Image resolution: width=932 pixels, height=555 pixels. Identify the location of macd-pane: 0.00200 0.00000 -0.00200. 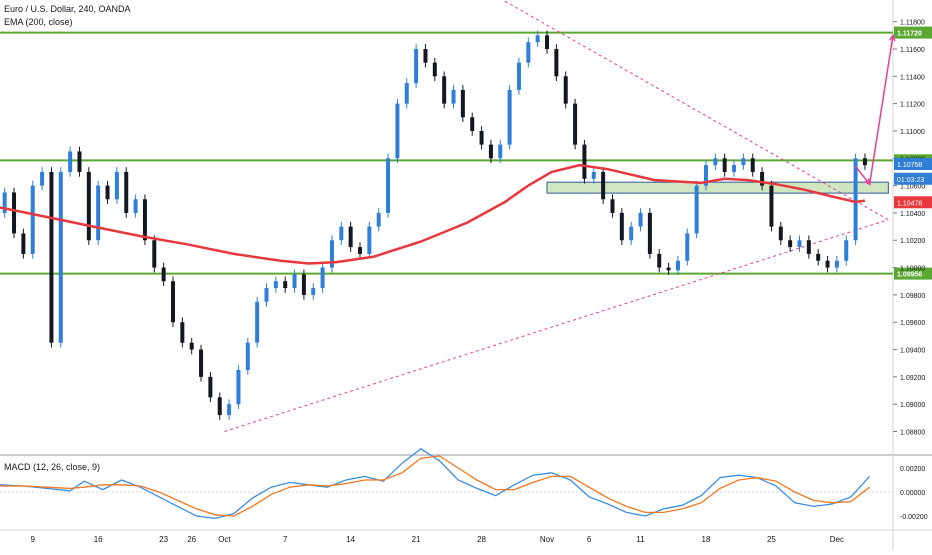
(464, 484).